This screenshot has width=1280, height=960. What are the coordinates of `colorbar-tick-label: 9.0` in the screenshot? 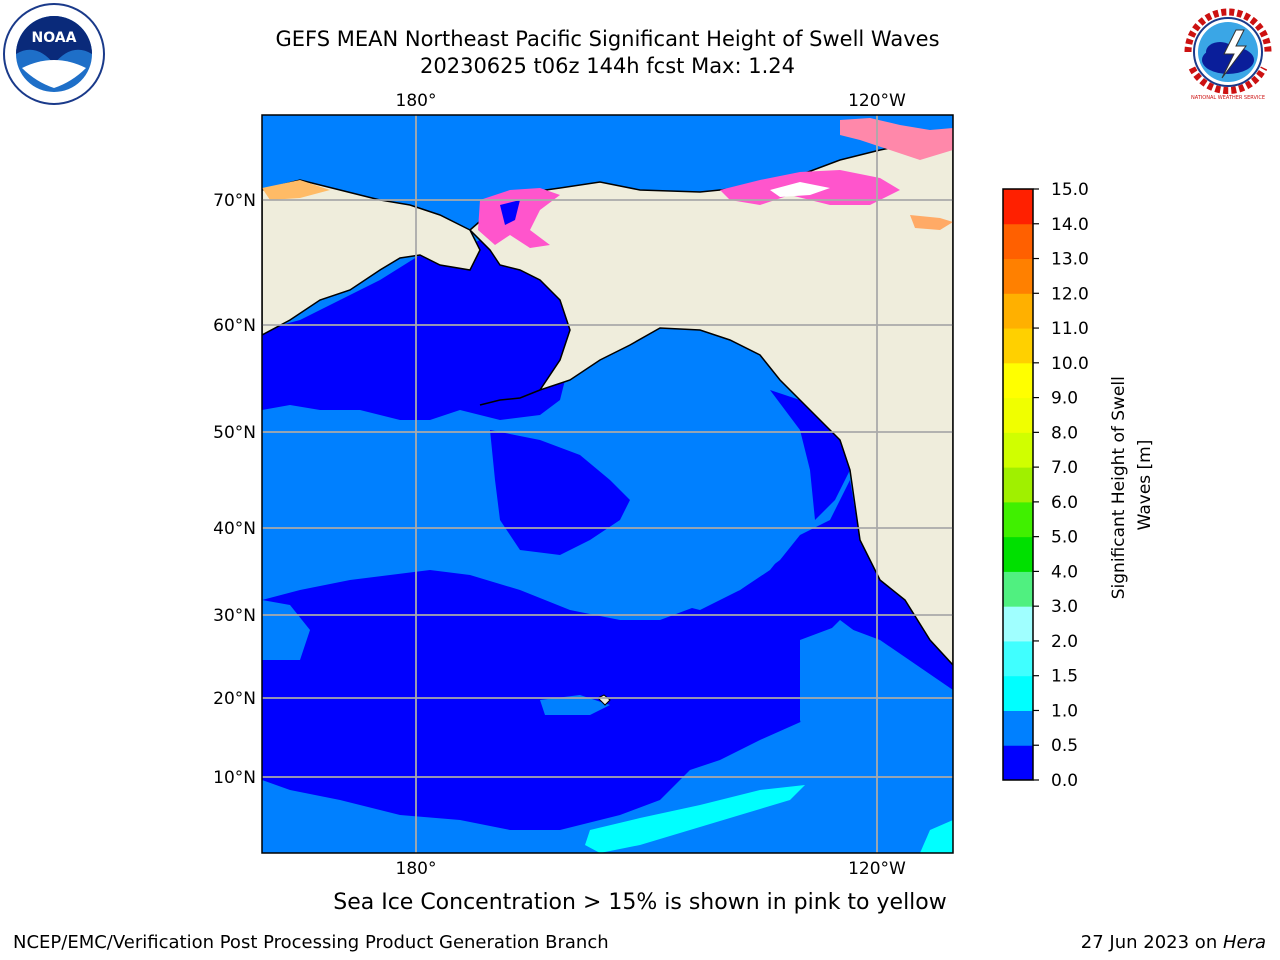 It's located at (1064, 399).